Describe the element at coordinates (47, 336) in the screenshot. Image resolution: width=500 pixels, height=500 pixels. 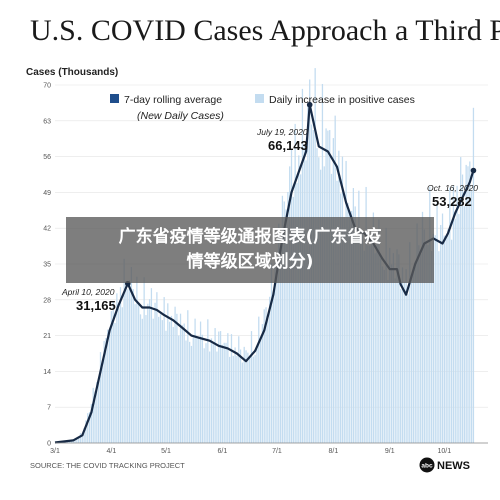
I see `y-tick-label: 21` at that location.